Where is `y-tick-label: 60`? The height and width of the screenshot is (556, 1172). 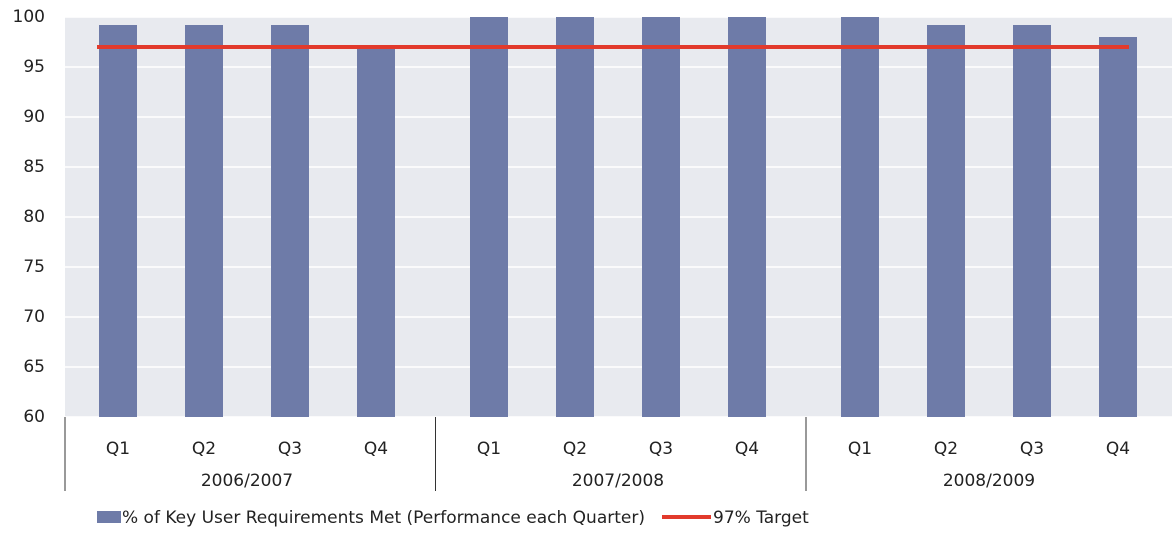
y-tick-label: 60 is located at coordinates (34, 417).